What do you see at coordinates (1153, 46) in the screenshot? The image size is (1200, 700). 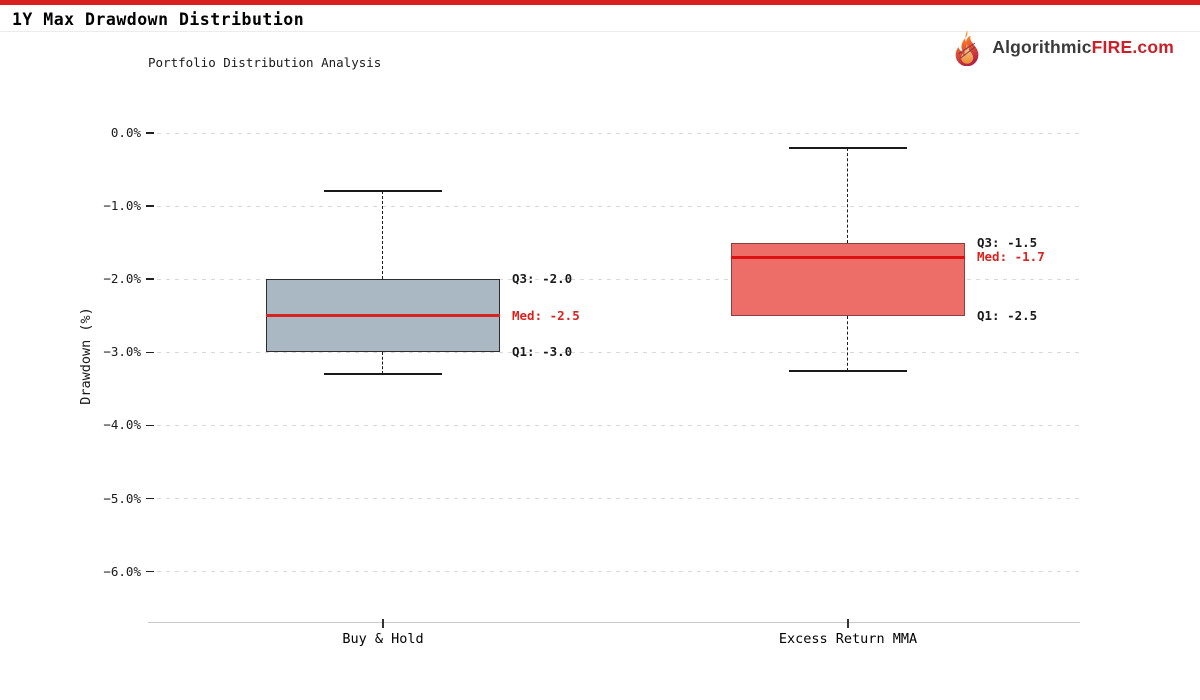 I see `brand-suffix: .com` at bounding box center [1153, 46].